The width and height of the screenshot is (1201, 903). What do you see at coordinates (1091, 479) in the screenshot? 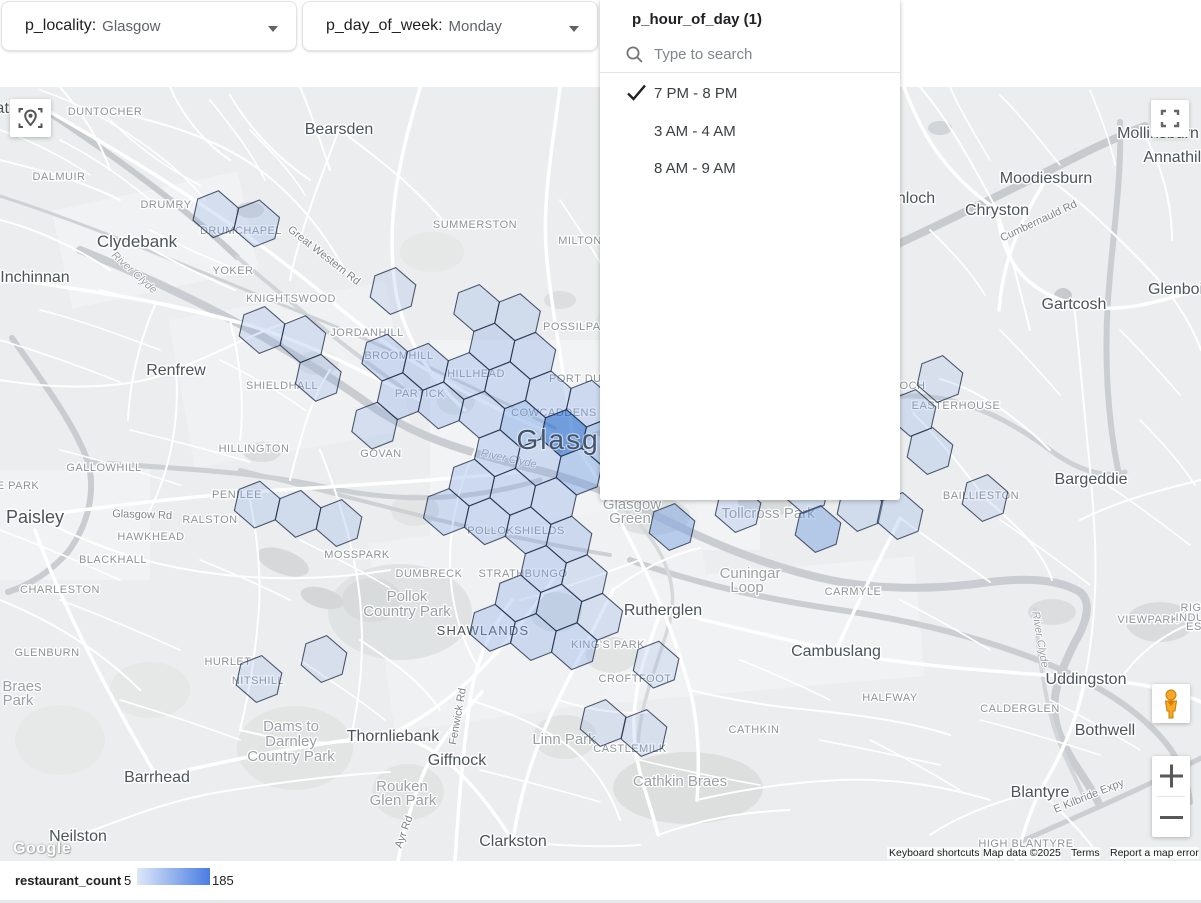
I see `svg-text: Bargeddie` at bounding box center [1091, 479].